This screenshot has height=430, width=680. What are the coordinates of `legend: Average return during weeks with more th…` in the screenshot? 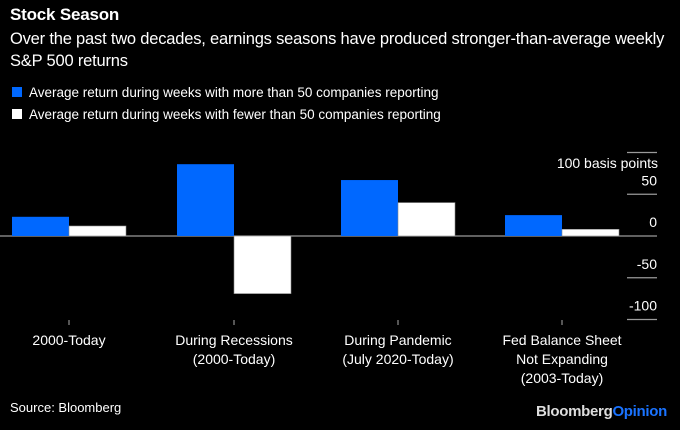 It's located at (226, 103).